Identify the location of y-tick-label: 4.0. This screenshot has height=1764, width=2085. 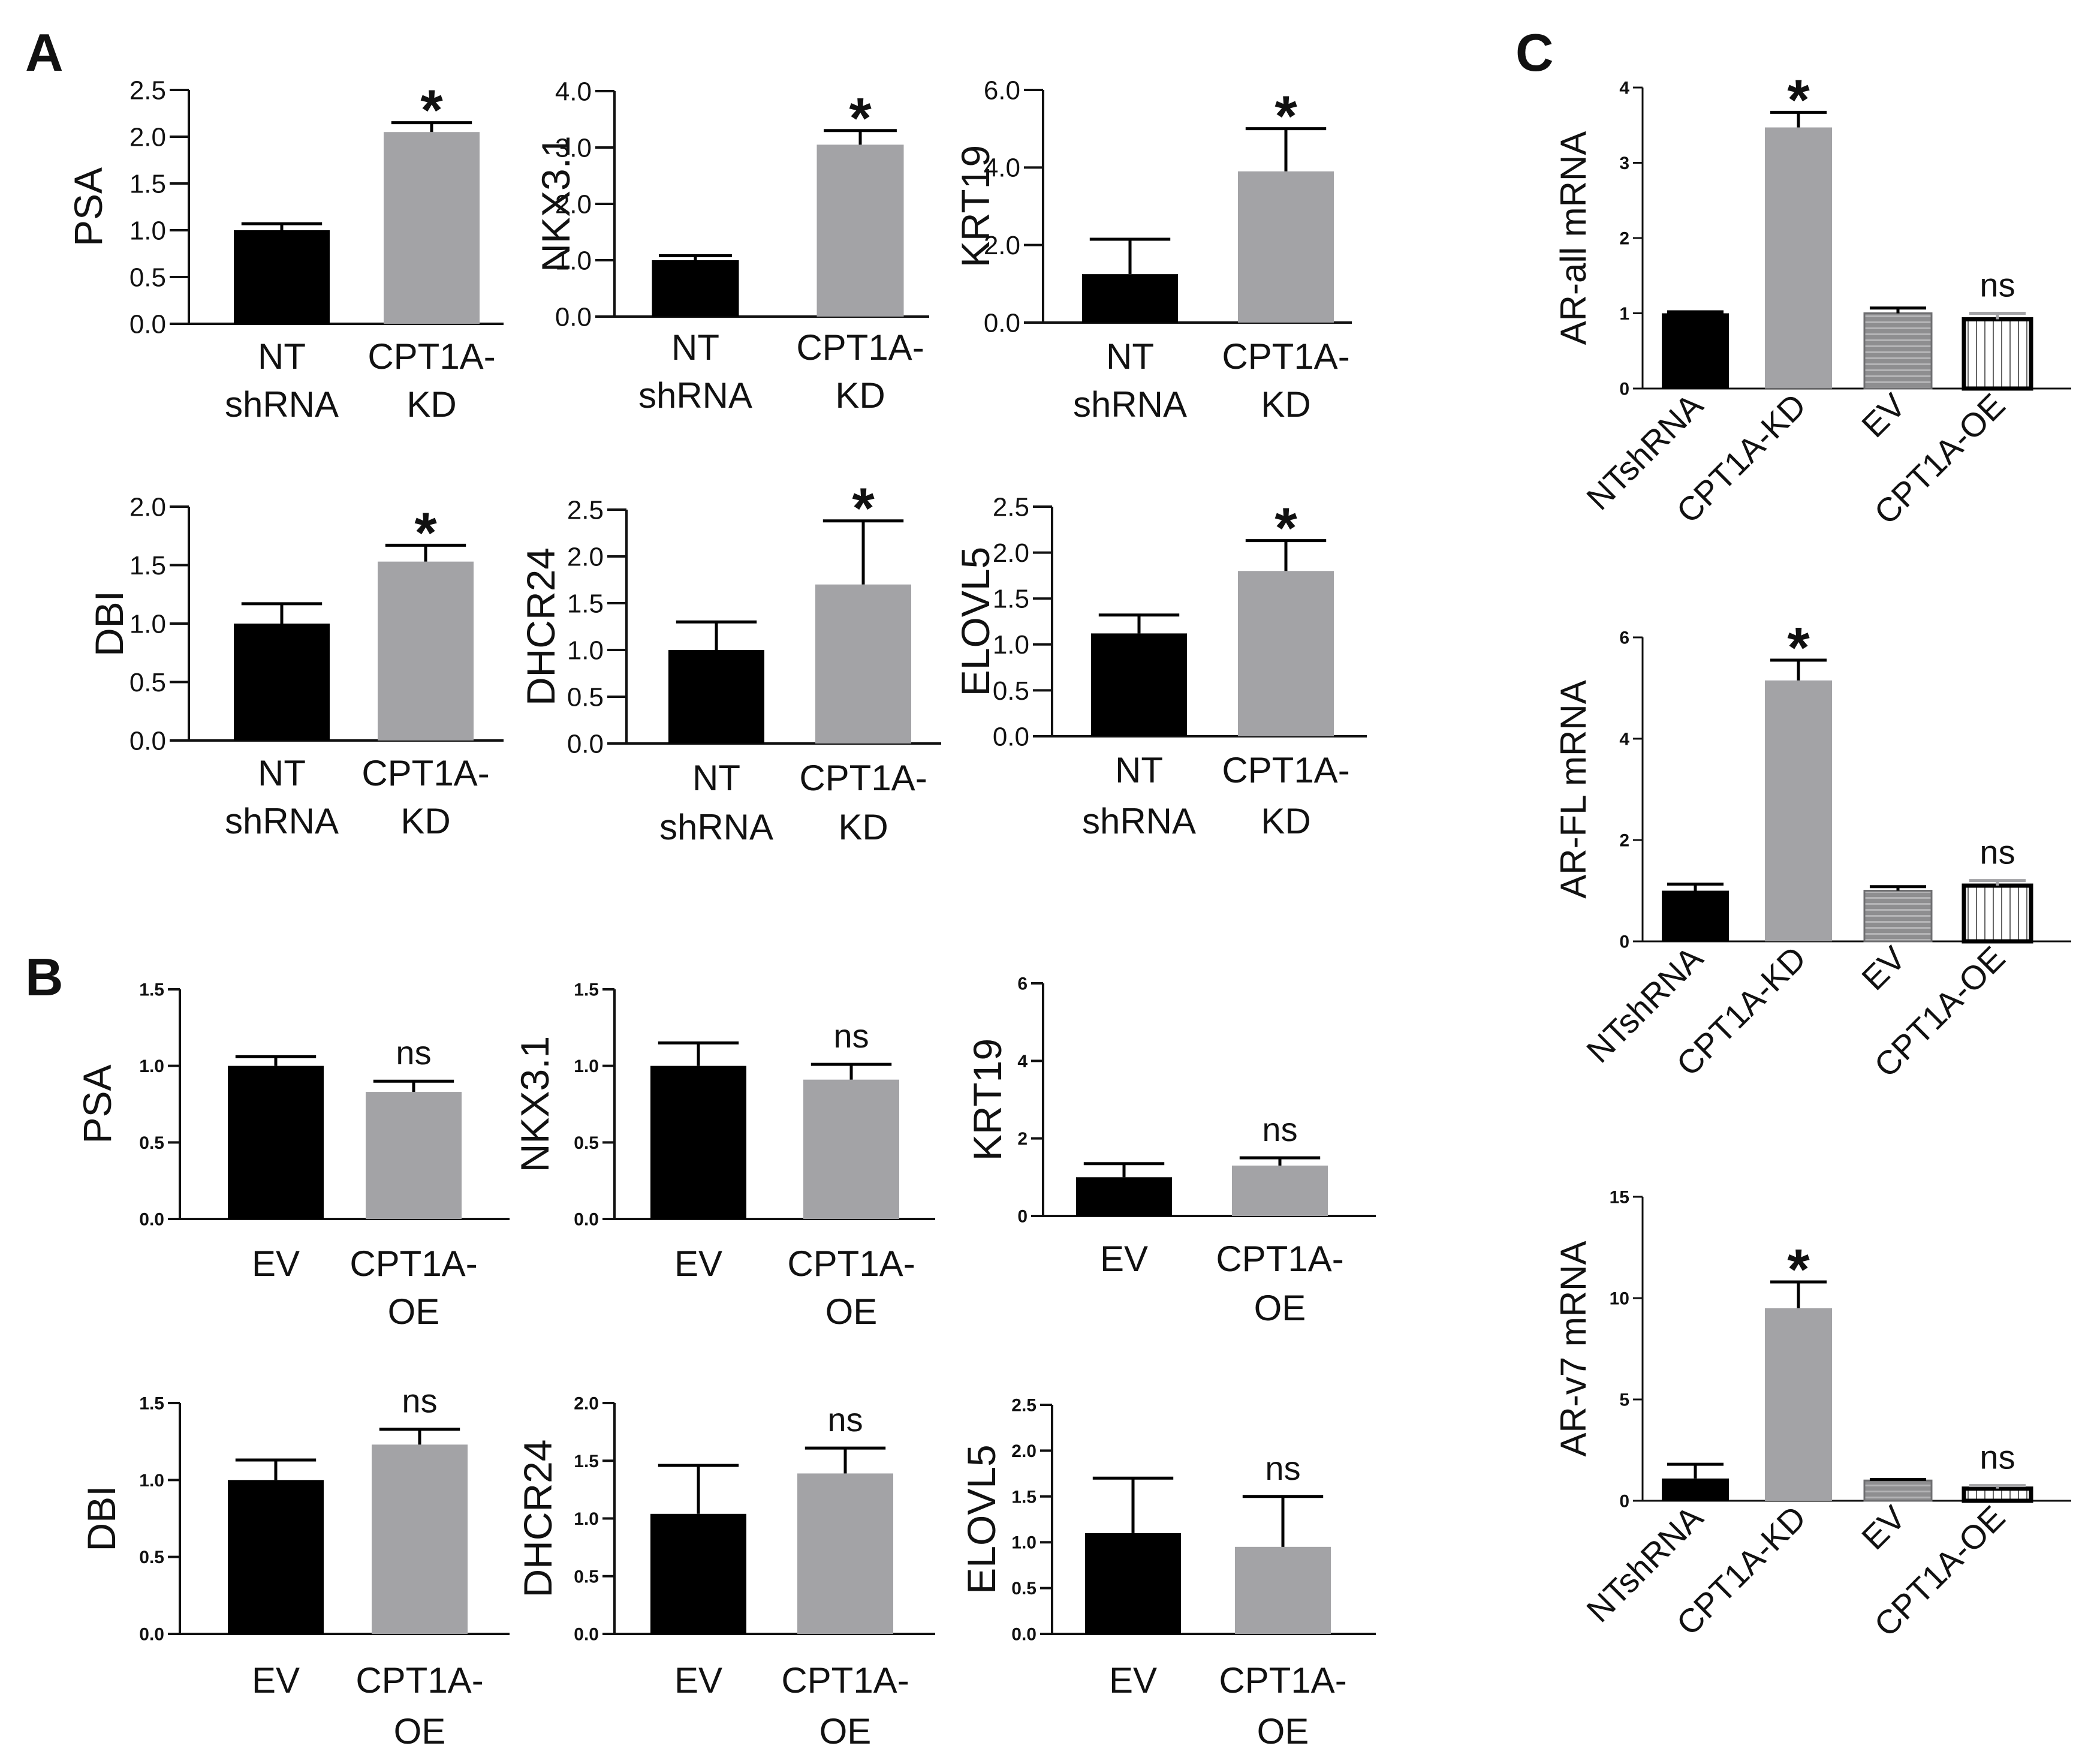
(1002, 168).